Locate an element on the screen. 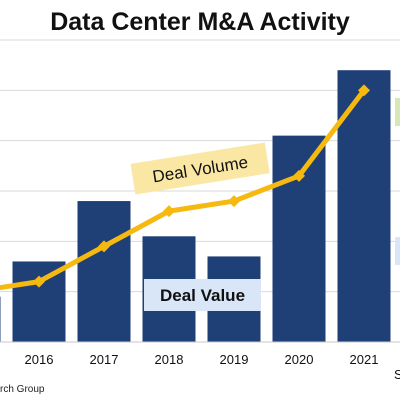 The image size is (400, 400). source-note: rch Group is located at coordinates (22, 389).